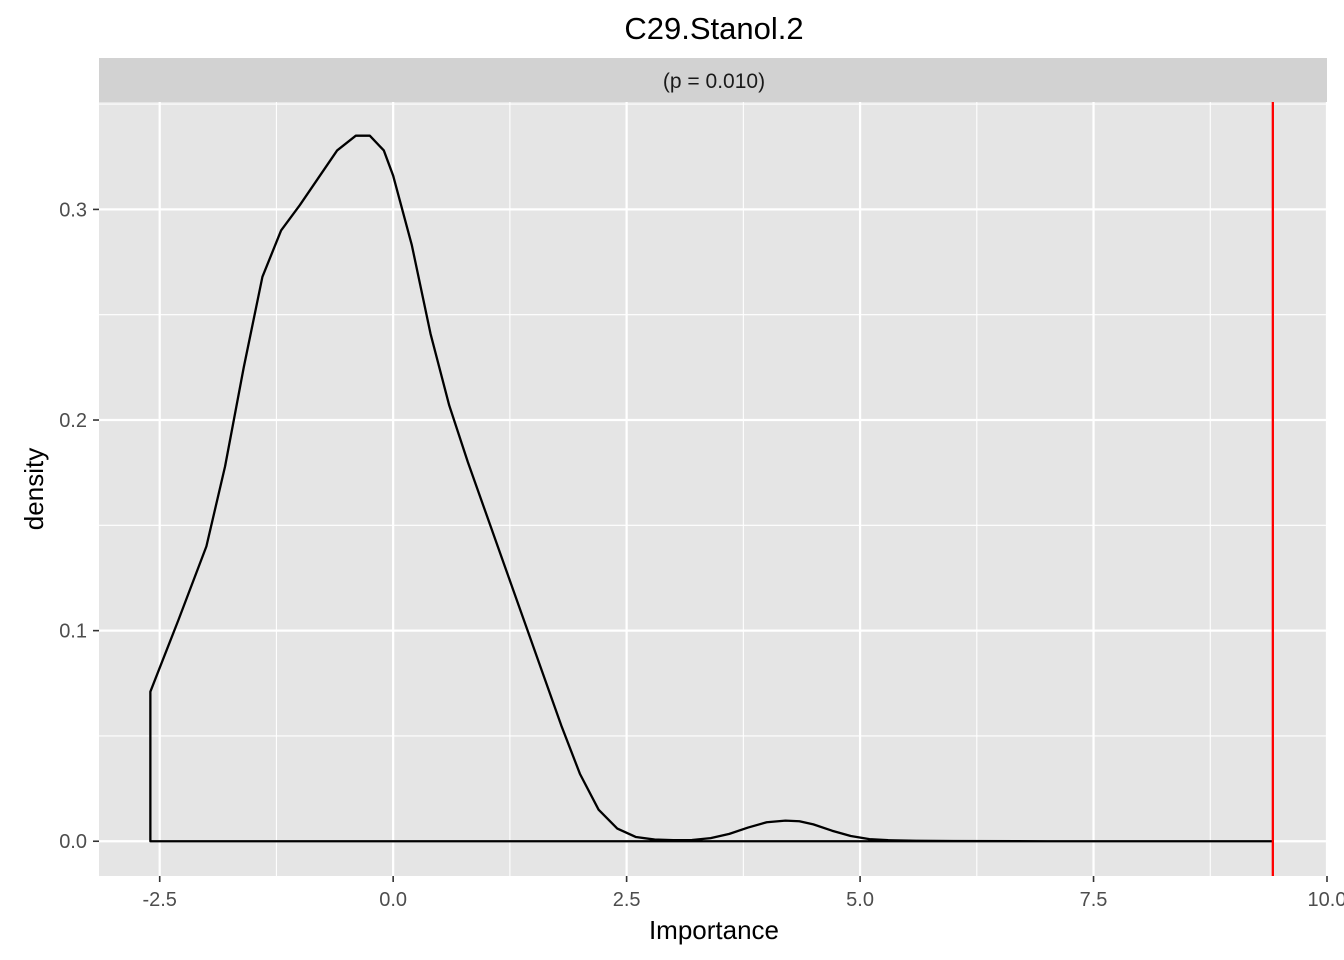 The width and height of the screenshot is (1344, 960). Describe the element at coordinates (34, 489) in the screenshot. I see `y-axis-title: density` at that location.